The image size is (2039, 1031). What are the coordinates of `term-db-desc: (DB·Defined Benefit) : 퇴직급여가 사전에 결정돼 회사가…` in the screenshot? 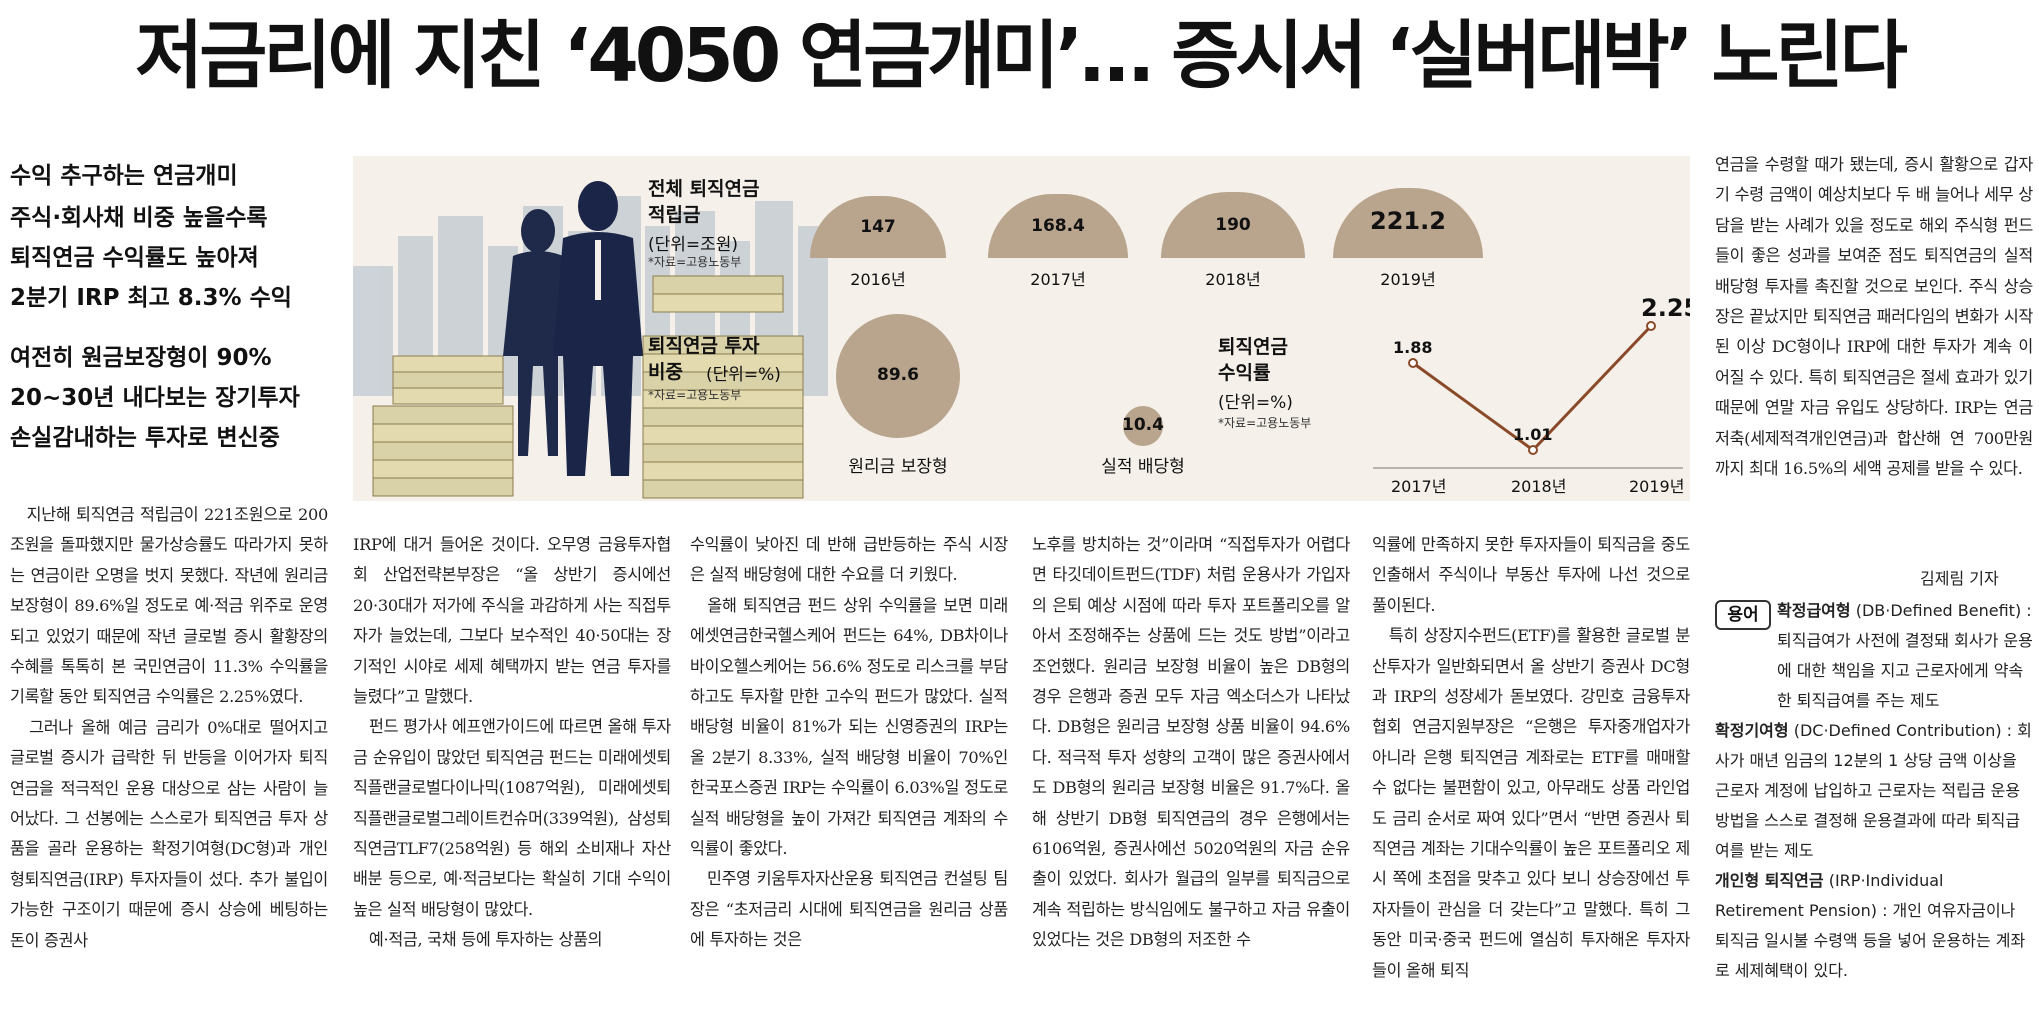 It's located at (1905, 655).